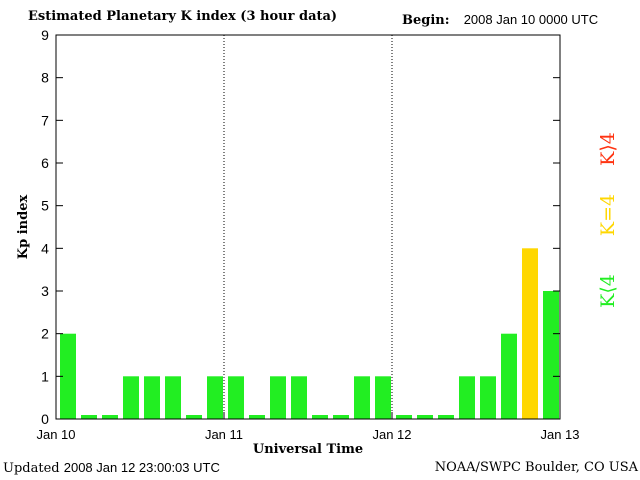 The height and width of the screenshot is (480, 640). Describe the element at coordinates (45, 78) in the screenshot. I see `y-tick-label: 8` at that location.